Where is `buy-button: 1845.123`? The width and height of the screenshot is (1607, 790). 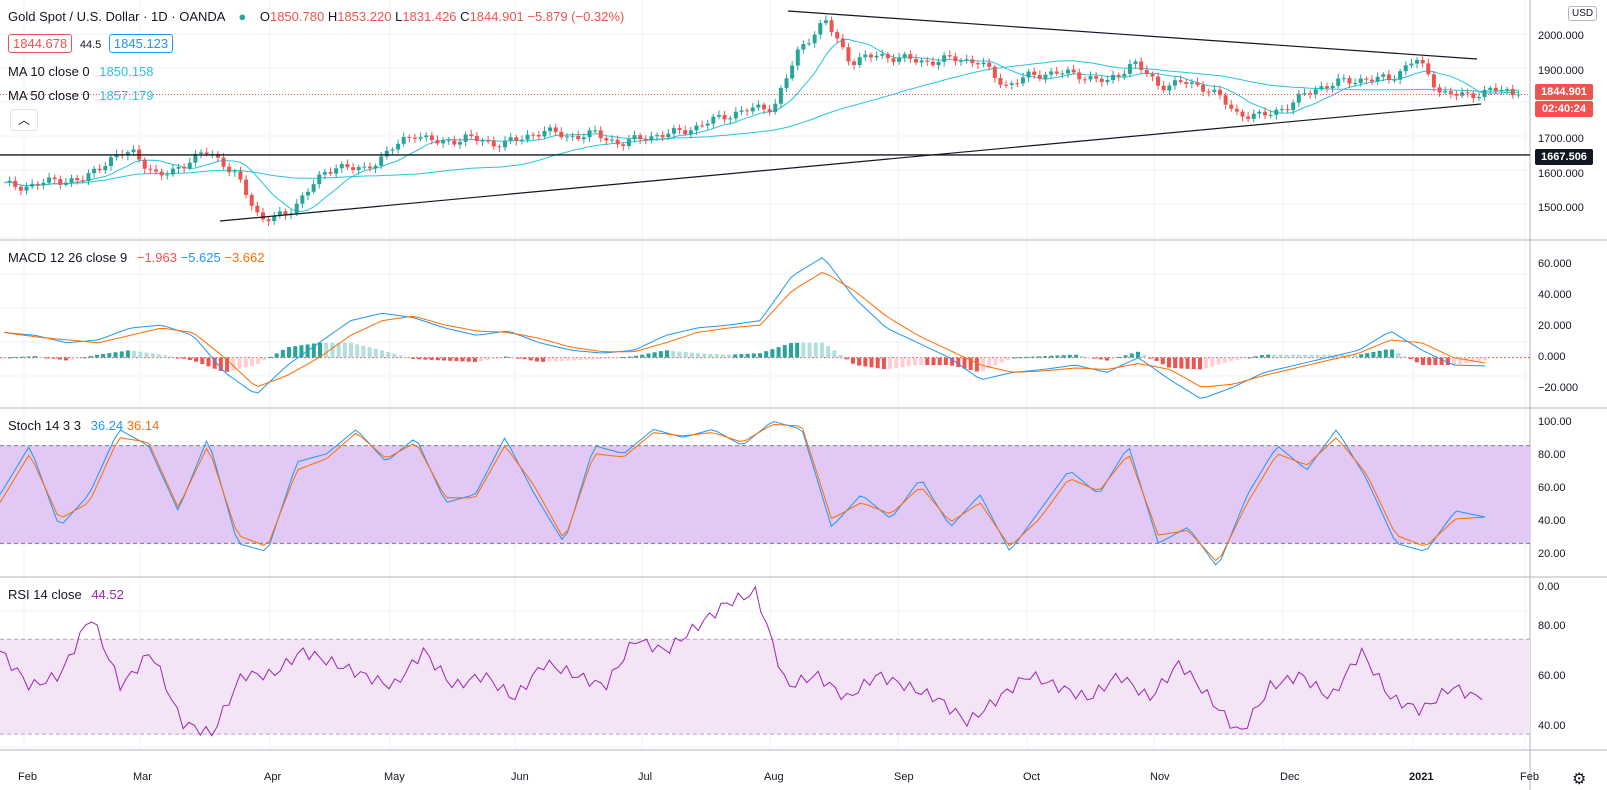 buy-button: 1845.123 is located at coordinates (141, 43).